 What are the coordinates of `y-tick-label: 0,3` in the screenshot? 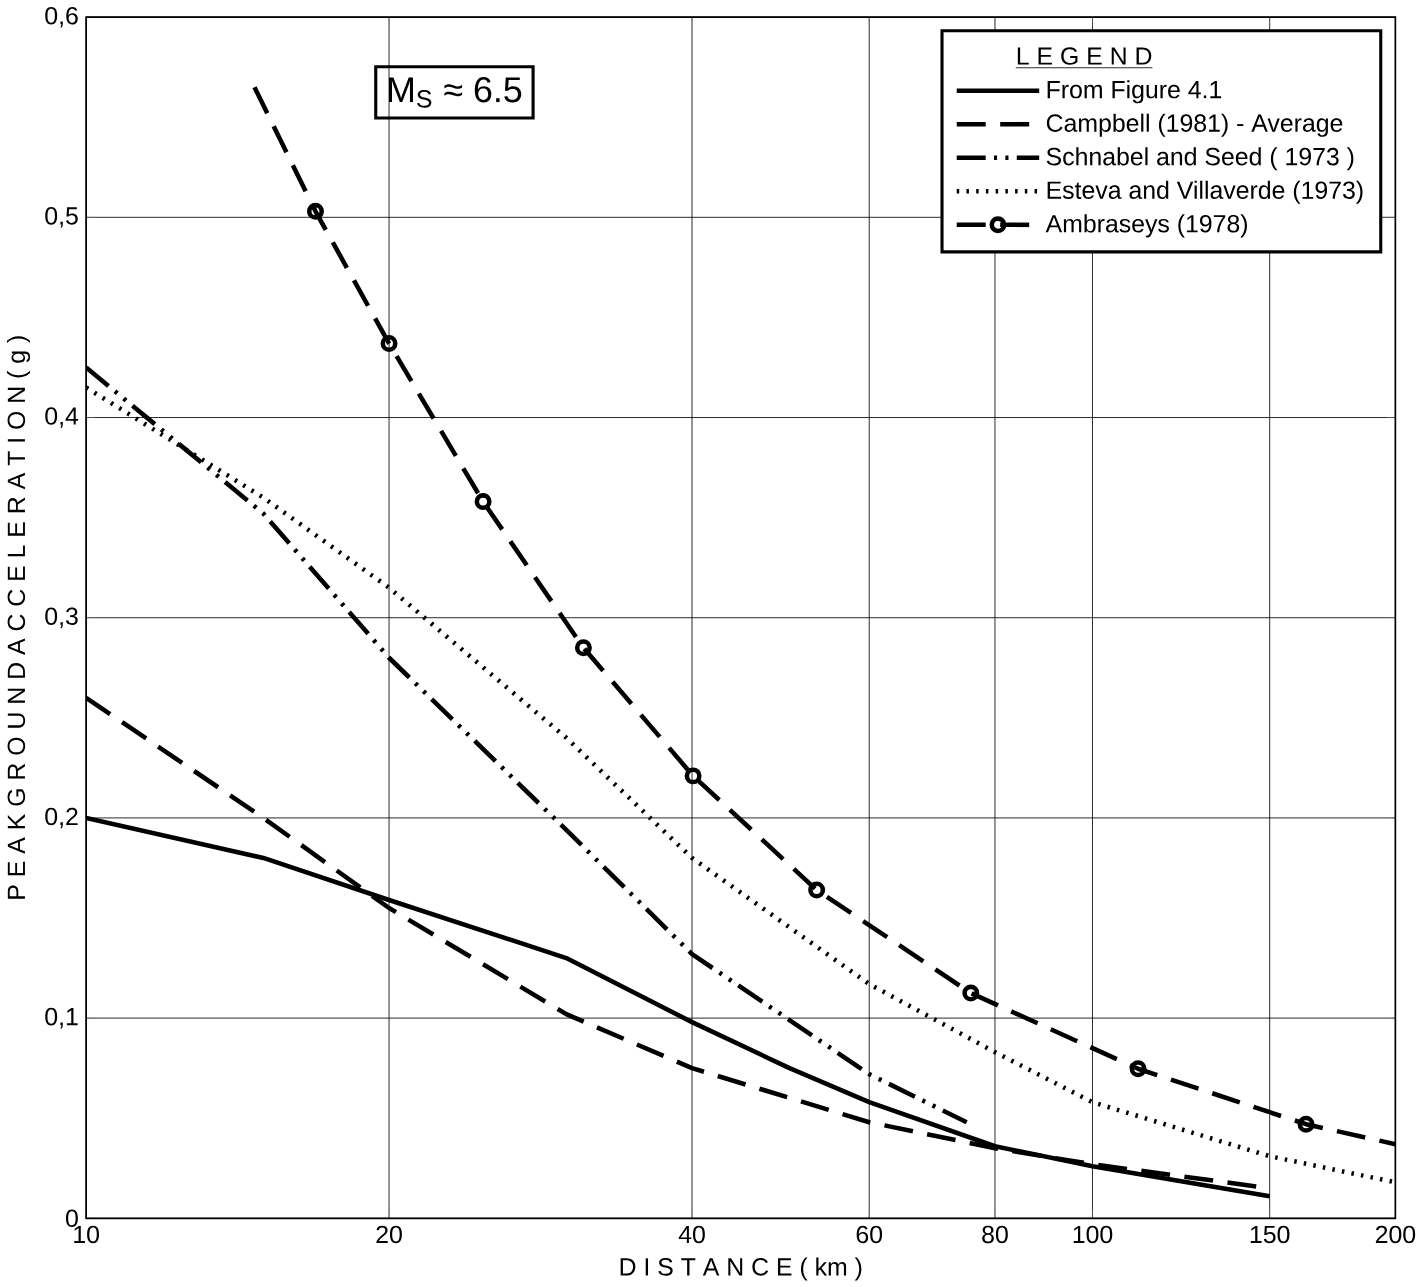 It's located at (61, 617).